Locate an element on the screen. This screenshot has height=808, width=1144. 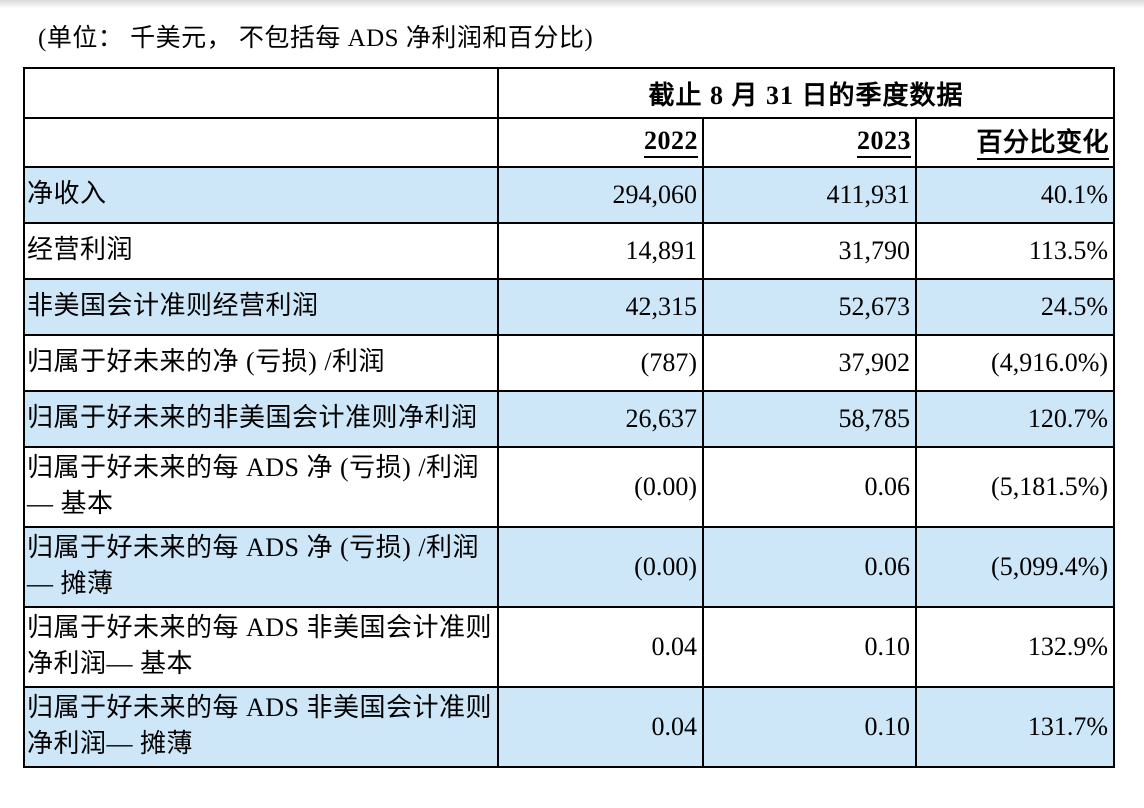
column-header-row: 2022 2023 百分比变化 is located at coordinates (569, 142).